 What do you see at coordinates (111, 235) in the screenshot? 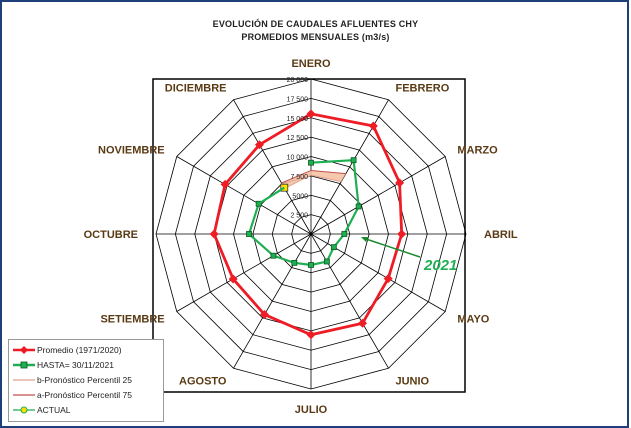
I see `month-label-9: OCTUBRE` at bounding box center [111, 235].